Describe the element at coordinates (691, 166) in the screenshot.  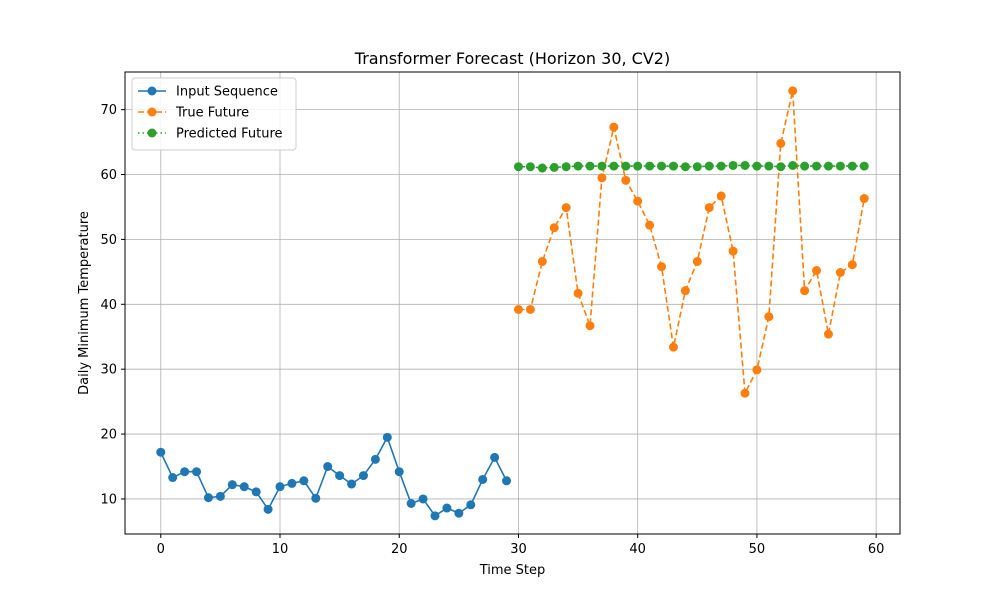
I see `series-predicted-future` at that location.